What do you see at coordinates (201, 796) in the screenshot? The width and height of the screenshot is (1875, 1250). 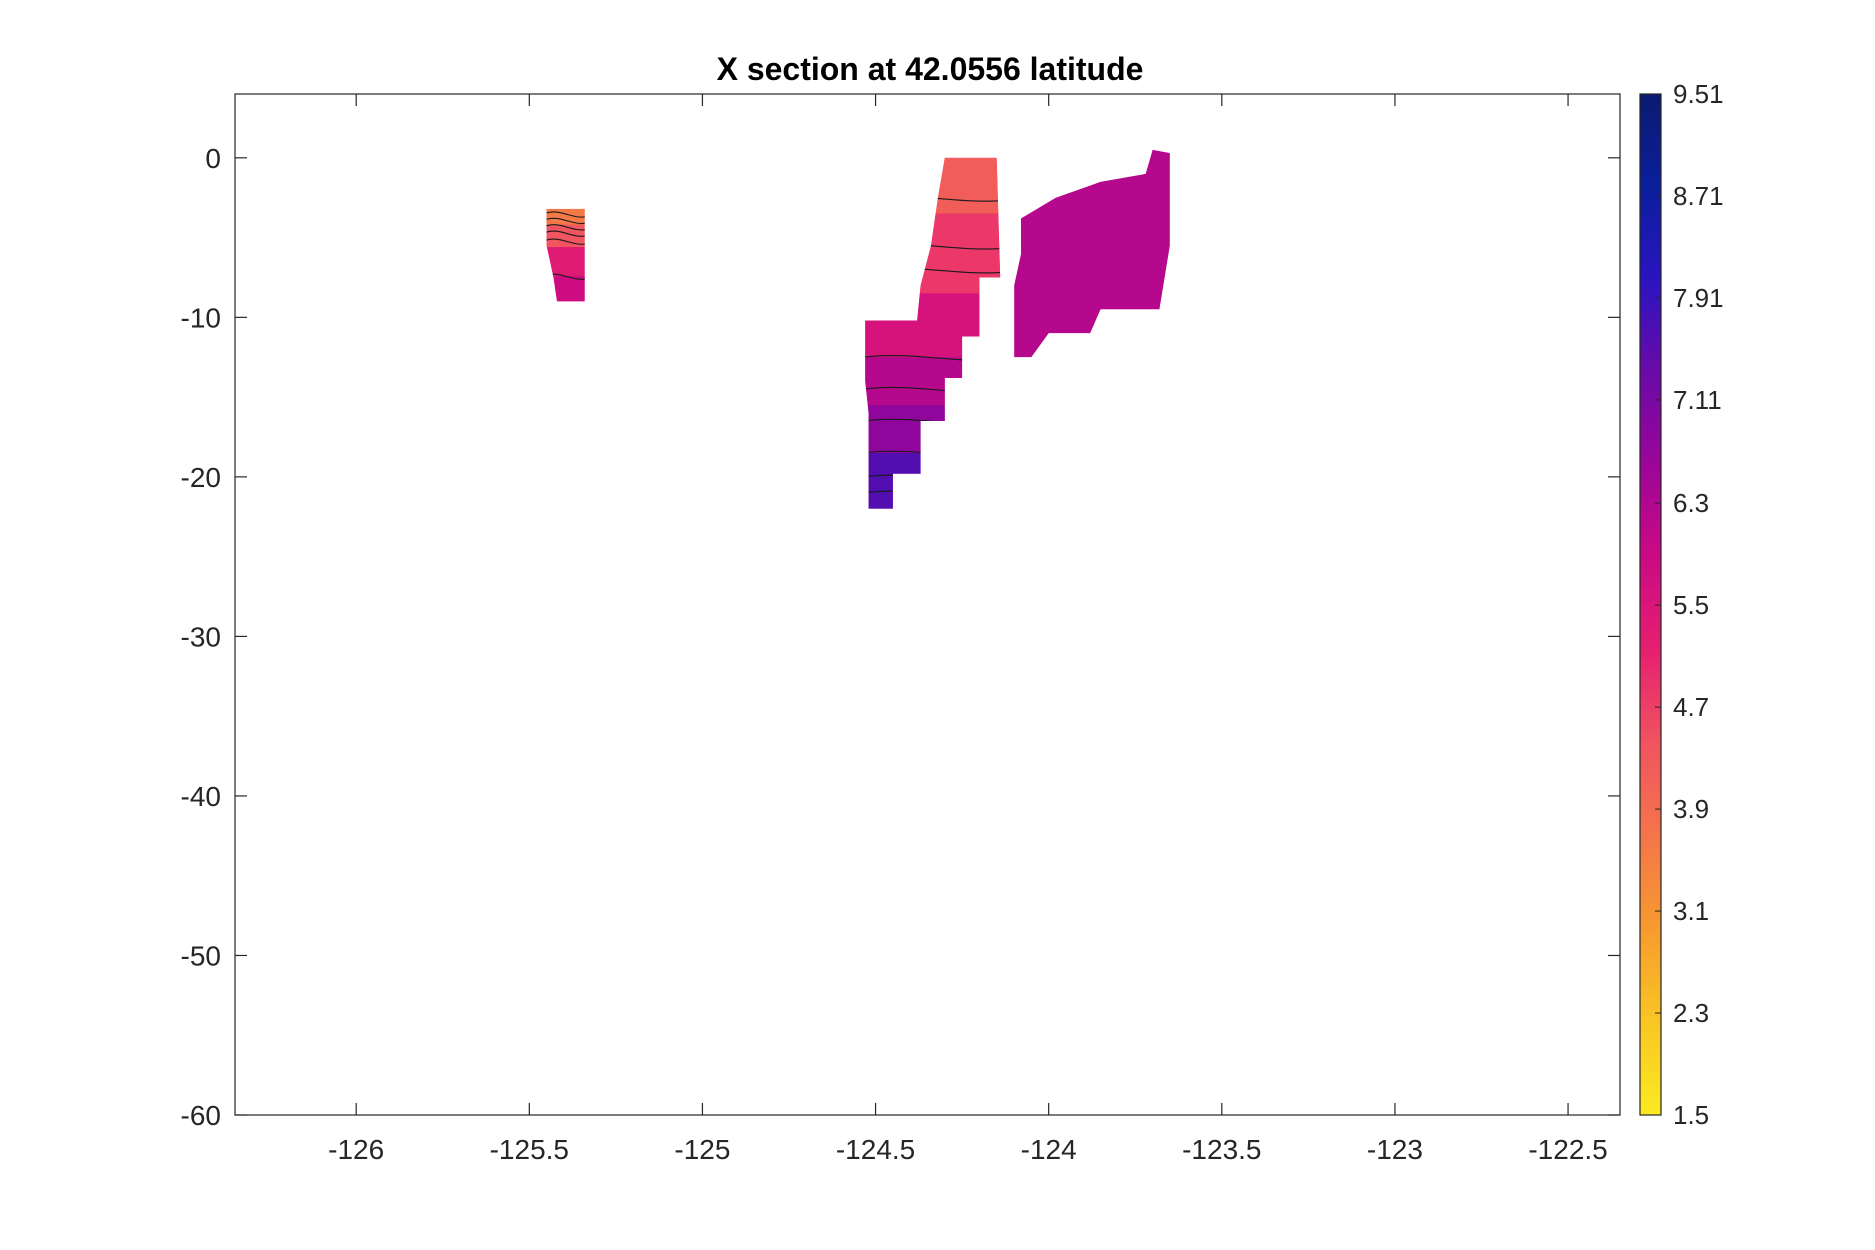 I see `y-tick-label: -40` at bounding box center [201, 796].